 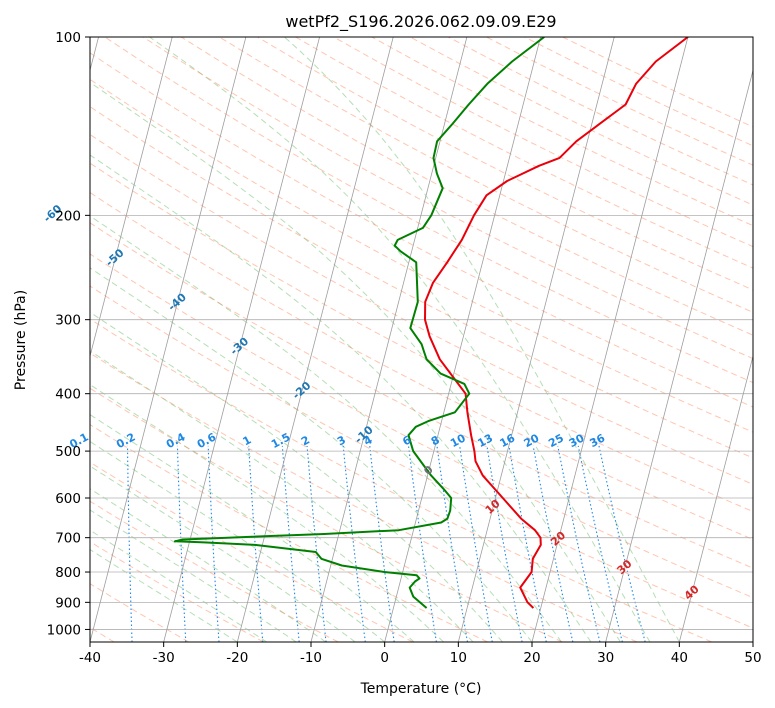 What do you see at coordinates (311, 658) in the screenshot?
I see `x-tick-label: -10` at bounding box center [311, 658].